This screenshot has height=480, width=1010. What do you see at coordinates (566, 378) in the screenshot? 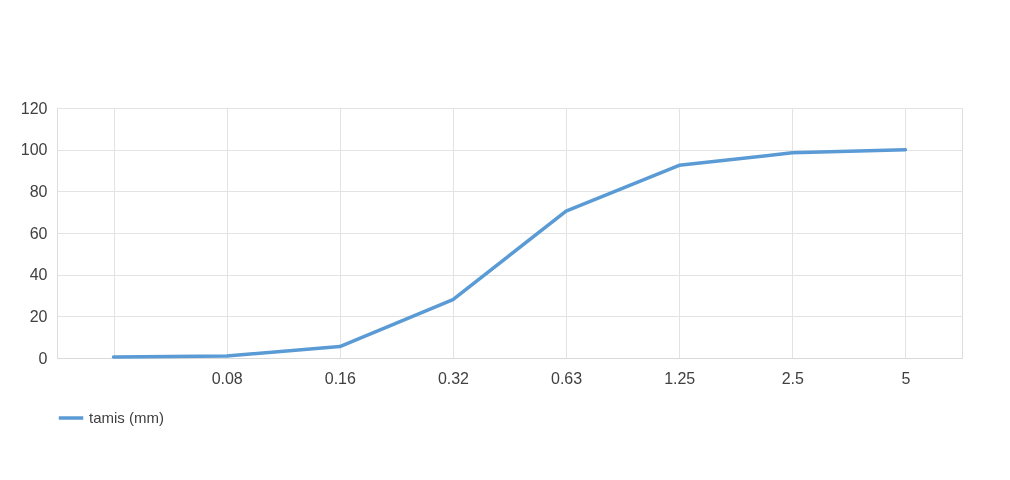
I see `x-tick-label: 0.63` at bounding box center [566, 378].